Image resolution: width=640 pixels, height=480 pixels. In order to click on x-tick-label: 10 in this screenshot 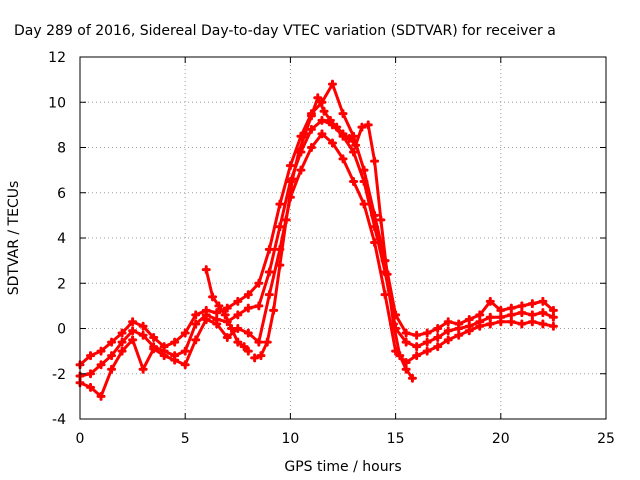, I will do `click(290, 439)`.